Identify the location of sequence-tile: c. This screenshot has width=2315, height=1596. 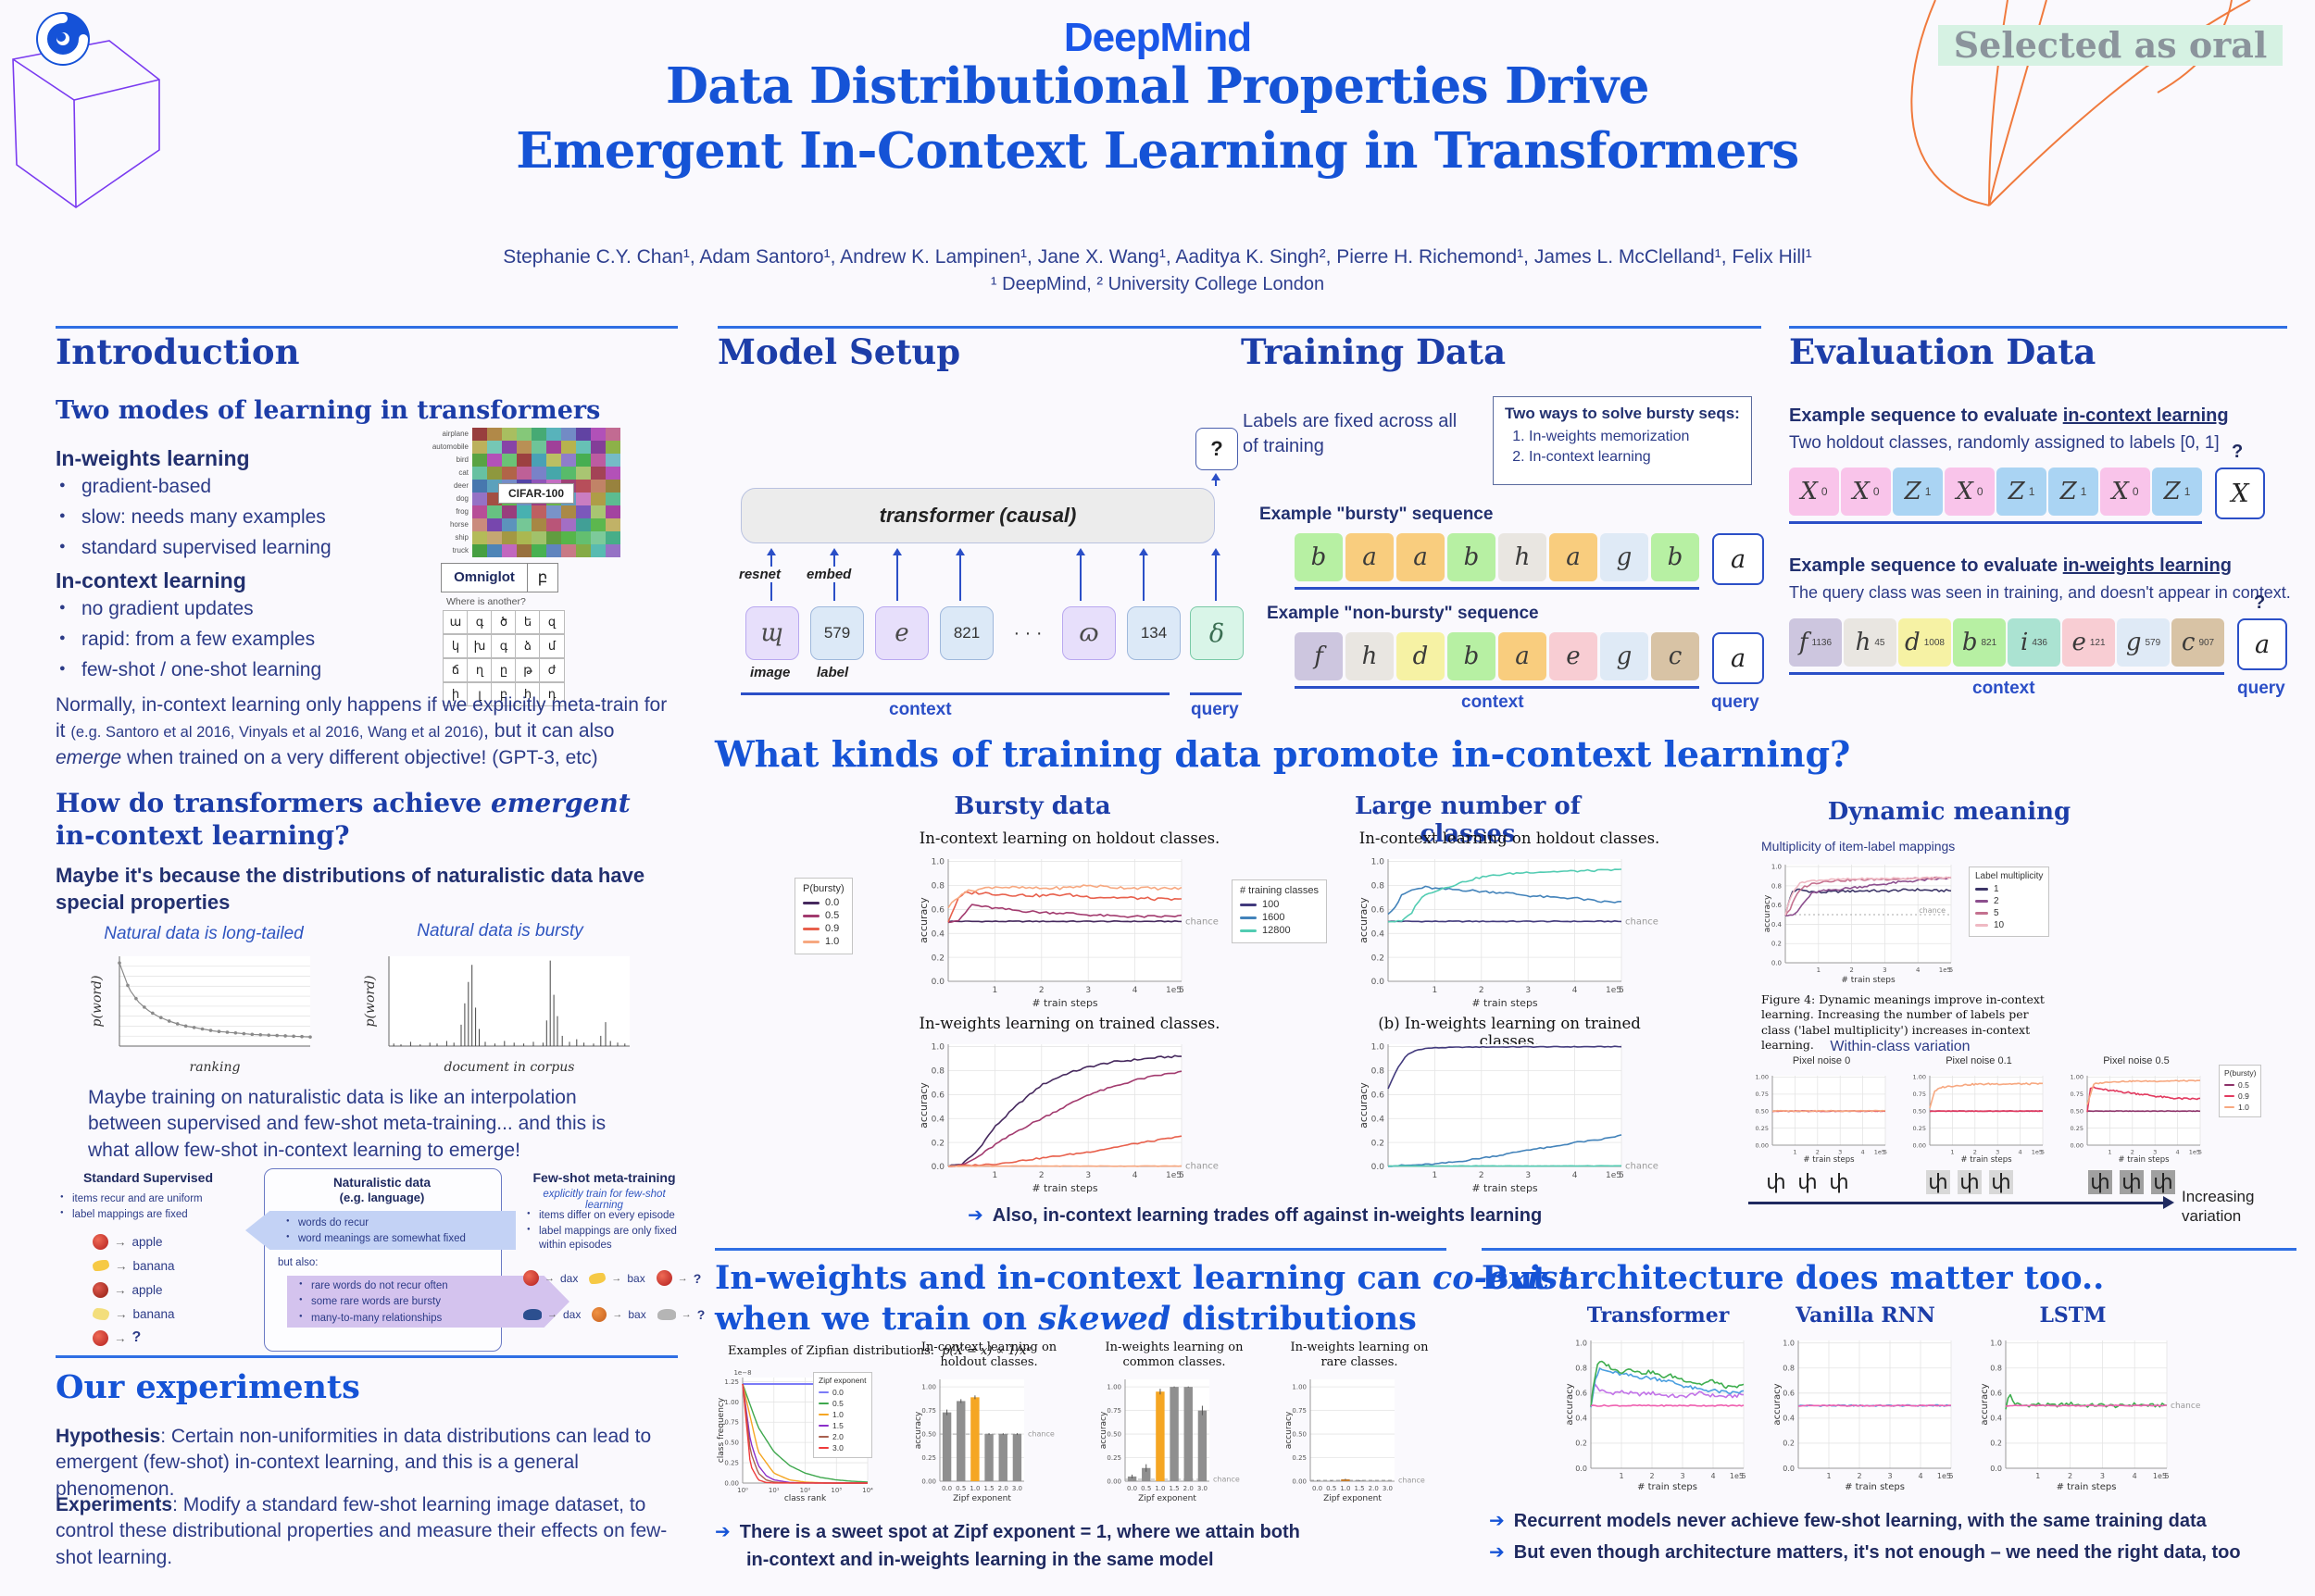
(1675, 656).